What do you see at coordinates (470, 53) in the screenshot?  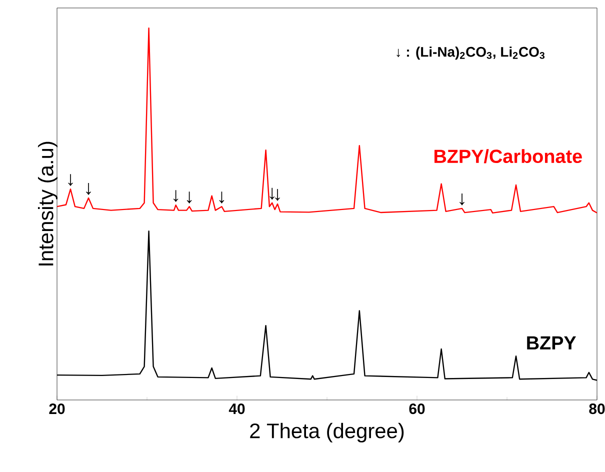 I see `annotation: ↓ : (Li-Na)$_{2}$CO$_{3}$, Li$_{2}$CO$_{3}$` at bounding box center [470, 53].